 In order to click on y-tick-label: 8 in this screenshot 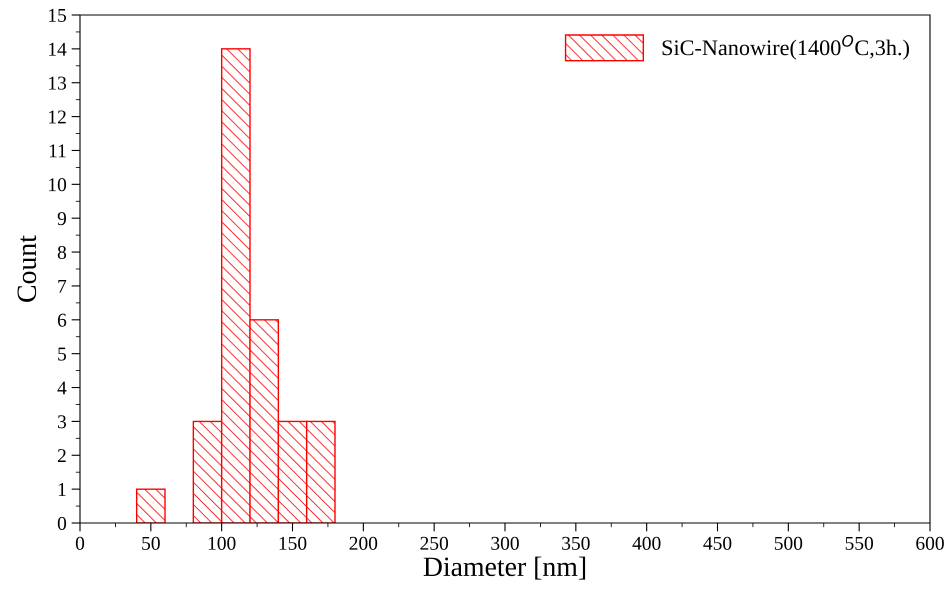, I will do `click(62, 253)`.